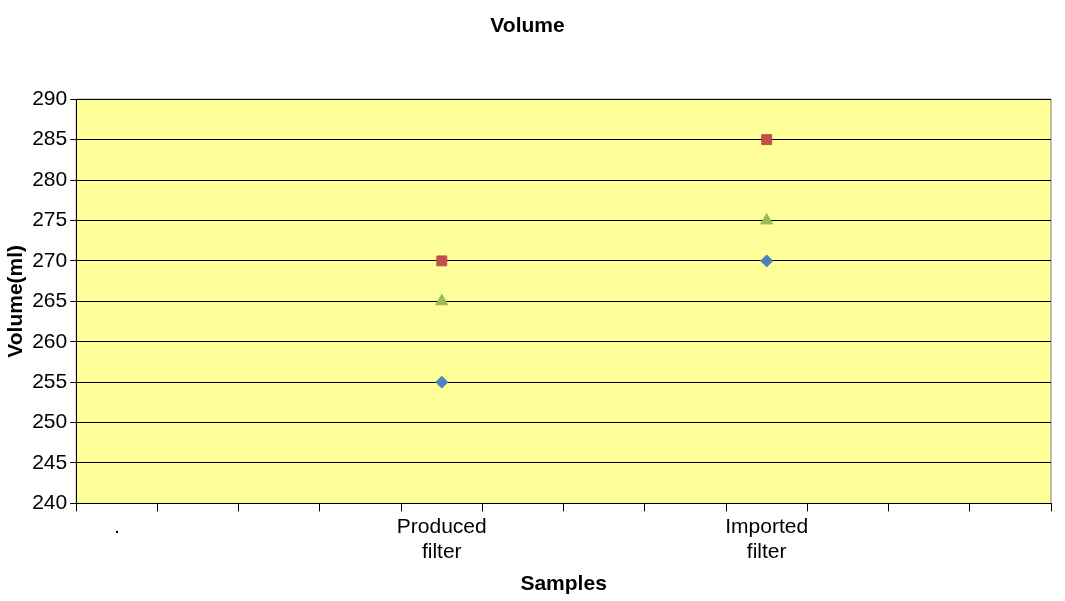 The image size is (1065, 601). What do you see at coordinates (15, 301) in the screenshot?
I see `y-axis-title: Volume(ml)` at bounding box center [15, 301].